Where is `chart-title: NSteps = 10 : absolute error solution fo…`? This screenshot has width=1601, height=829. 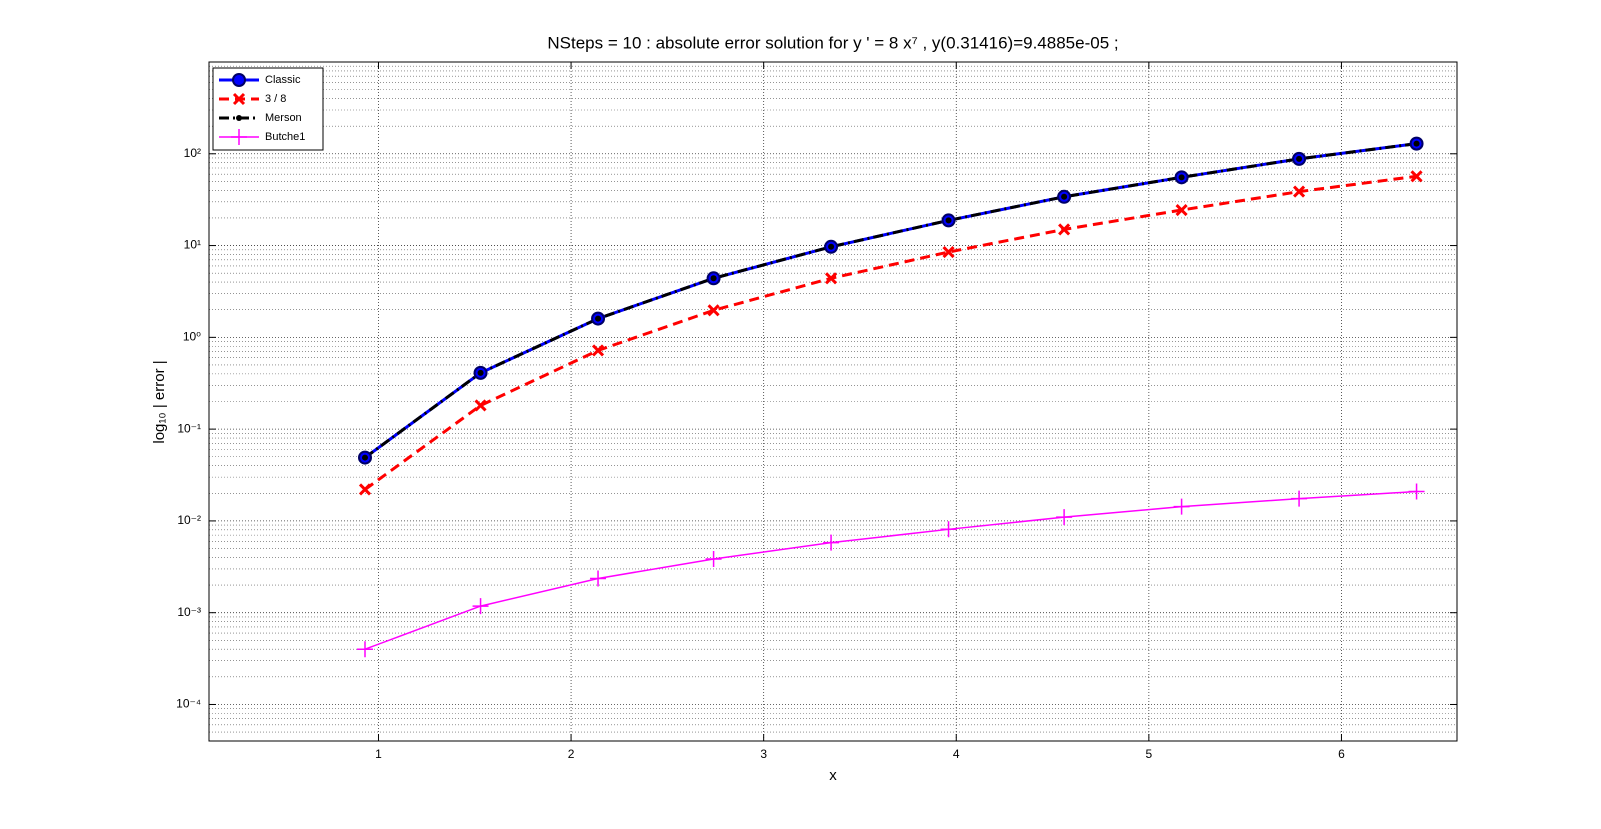
chart-title: NSteps = 10 : absolute error solution fo… is located at coordinates (832, 42).